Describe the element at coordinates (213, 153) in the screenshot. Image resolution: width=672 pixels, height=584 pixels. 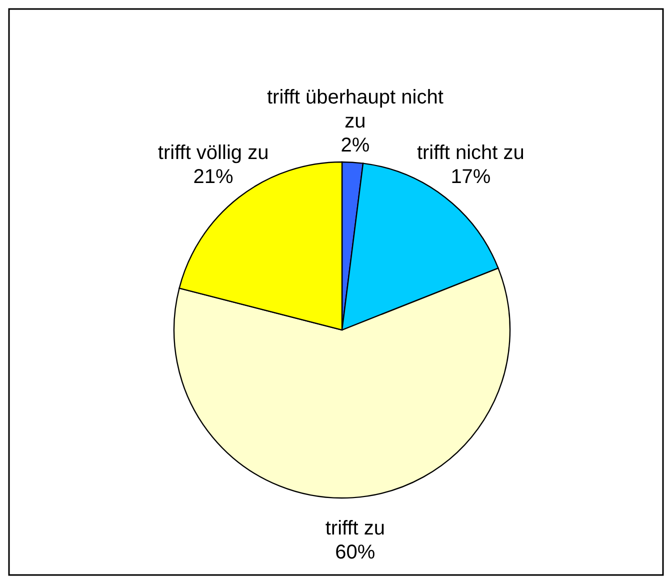
I see `slice-label: trifft völlig zu` at that location.